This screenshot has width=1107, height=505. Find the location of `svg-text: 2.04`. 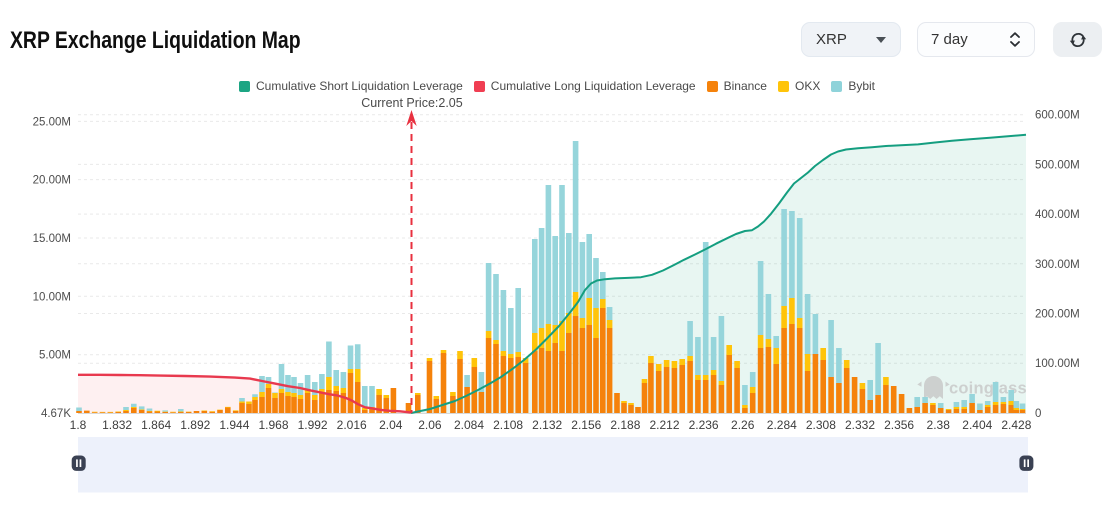

svg-text: 2.04 is located at coordinates (391, 425).